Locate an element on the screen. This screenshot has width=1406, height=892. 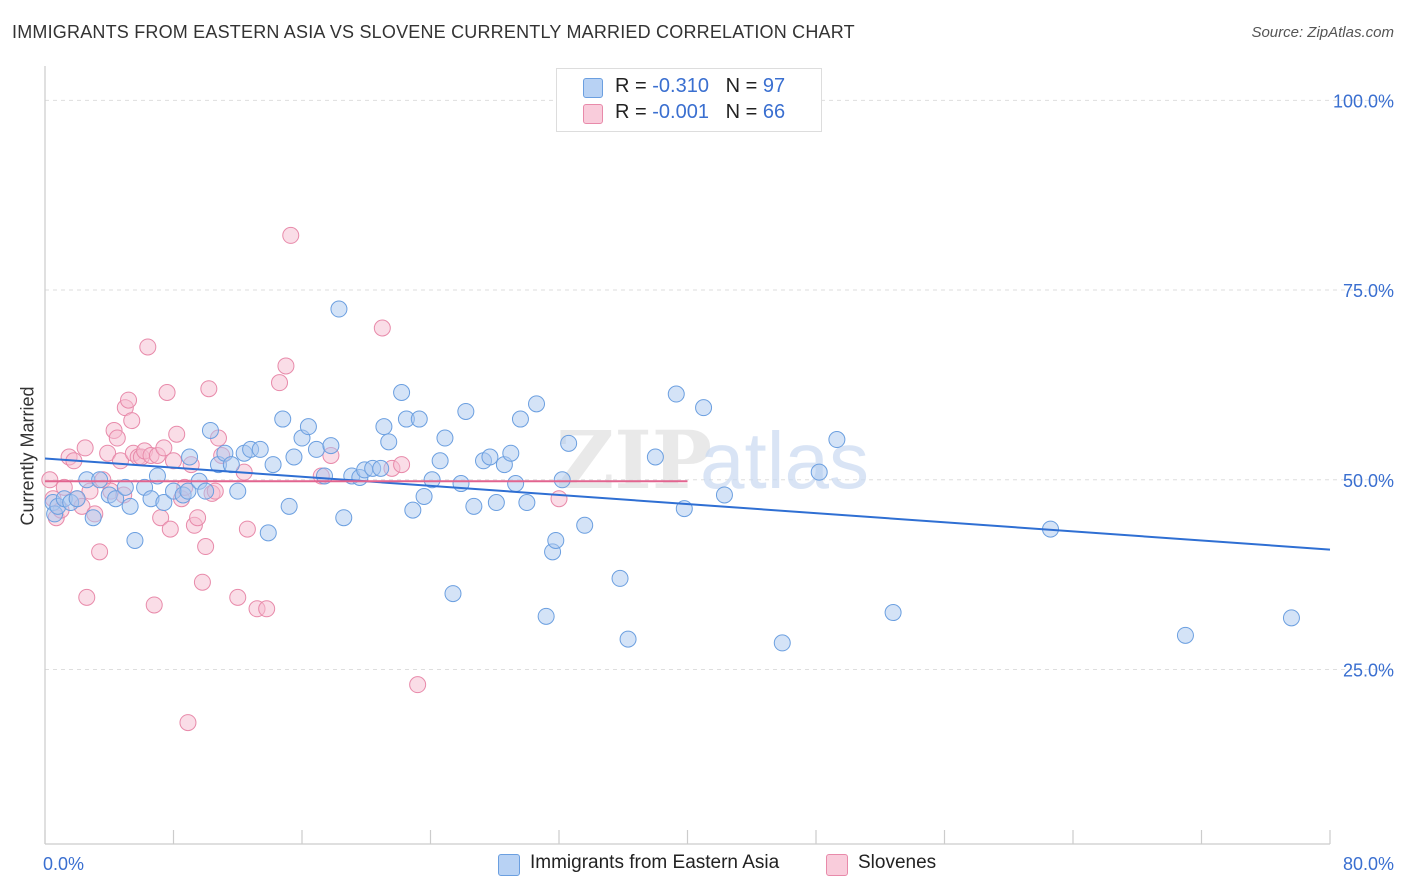
y-tick-label: 100.0% is located at coordinates (1363, 101).